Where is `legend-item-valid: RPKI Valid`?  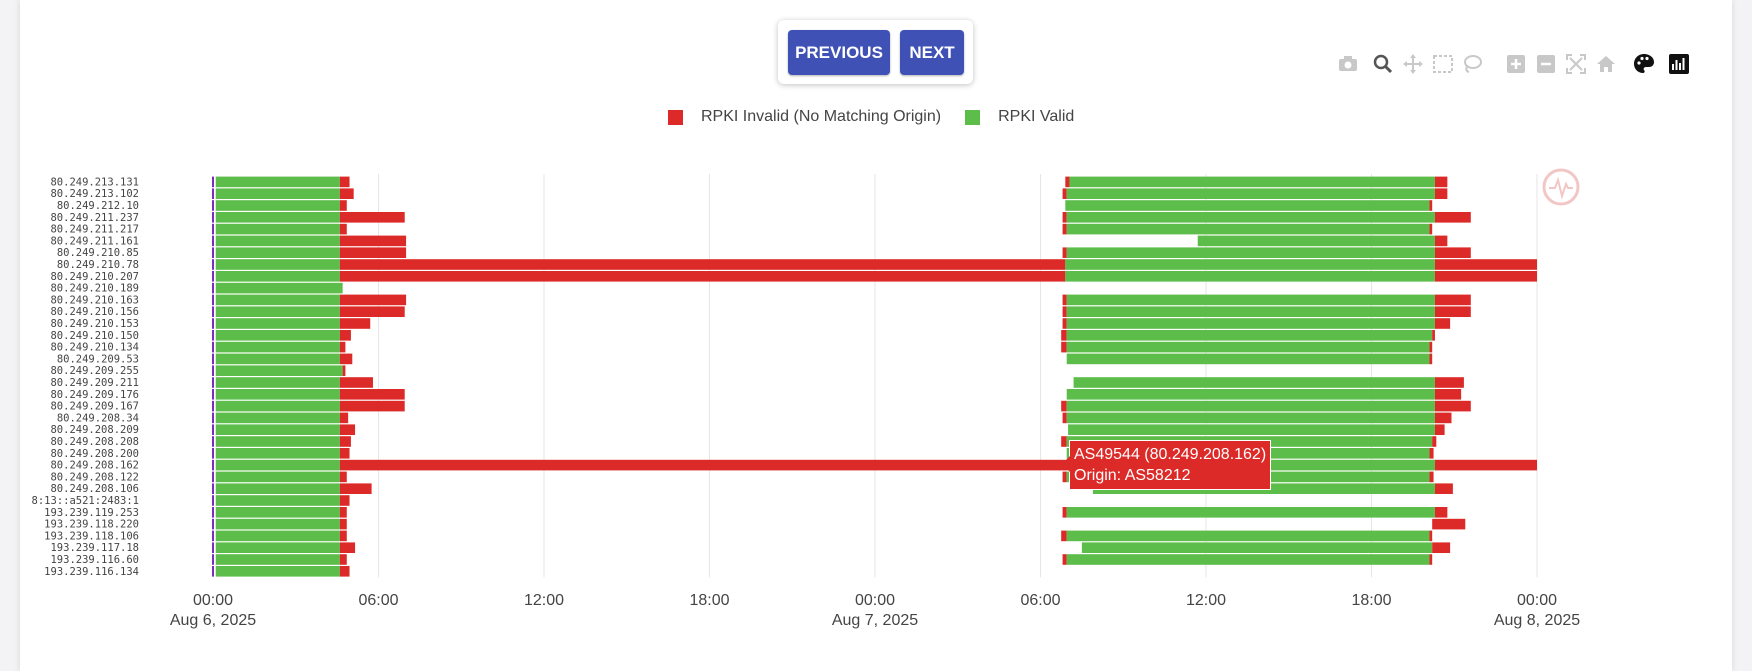 legend-item-valid: RPKI Valid is located at coordinates (1019, 117).